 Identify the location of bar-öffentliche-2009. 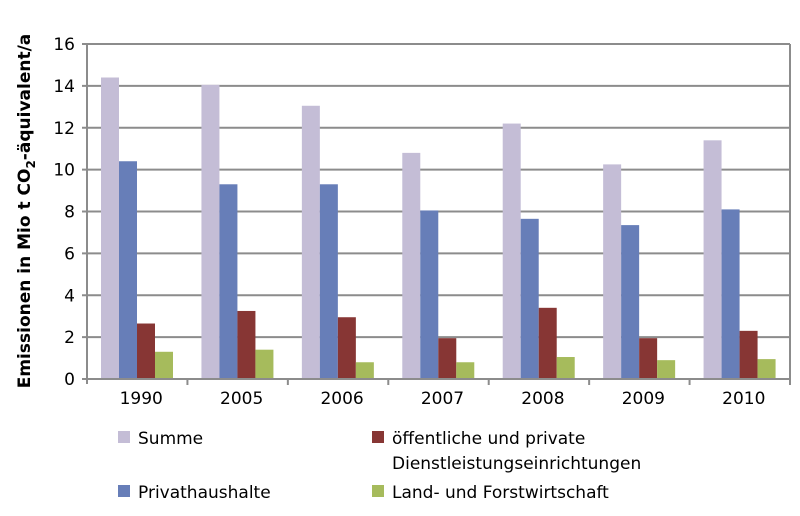
(648, 358).